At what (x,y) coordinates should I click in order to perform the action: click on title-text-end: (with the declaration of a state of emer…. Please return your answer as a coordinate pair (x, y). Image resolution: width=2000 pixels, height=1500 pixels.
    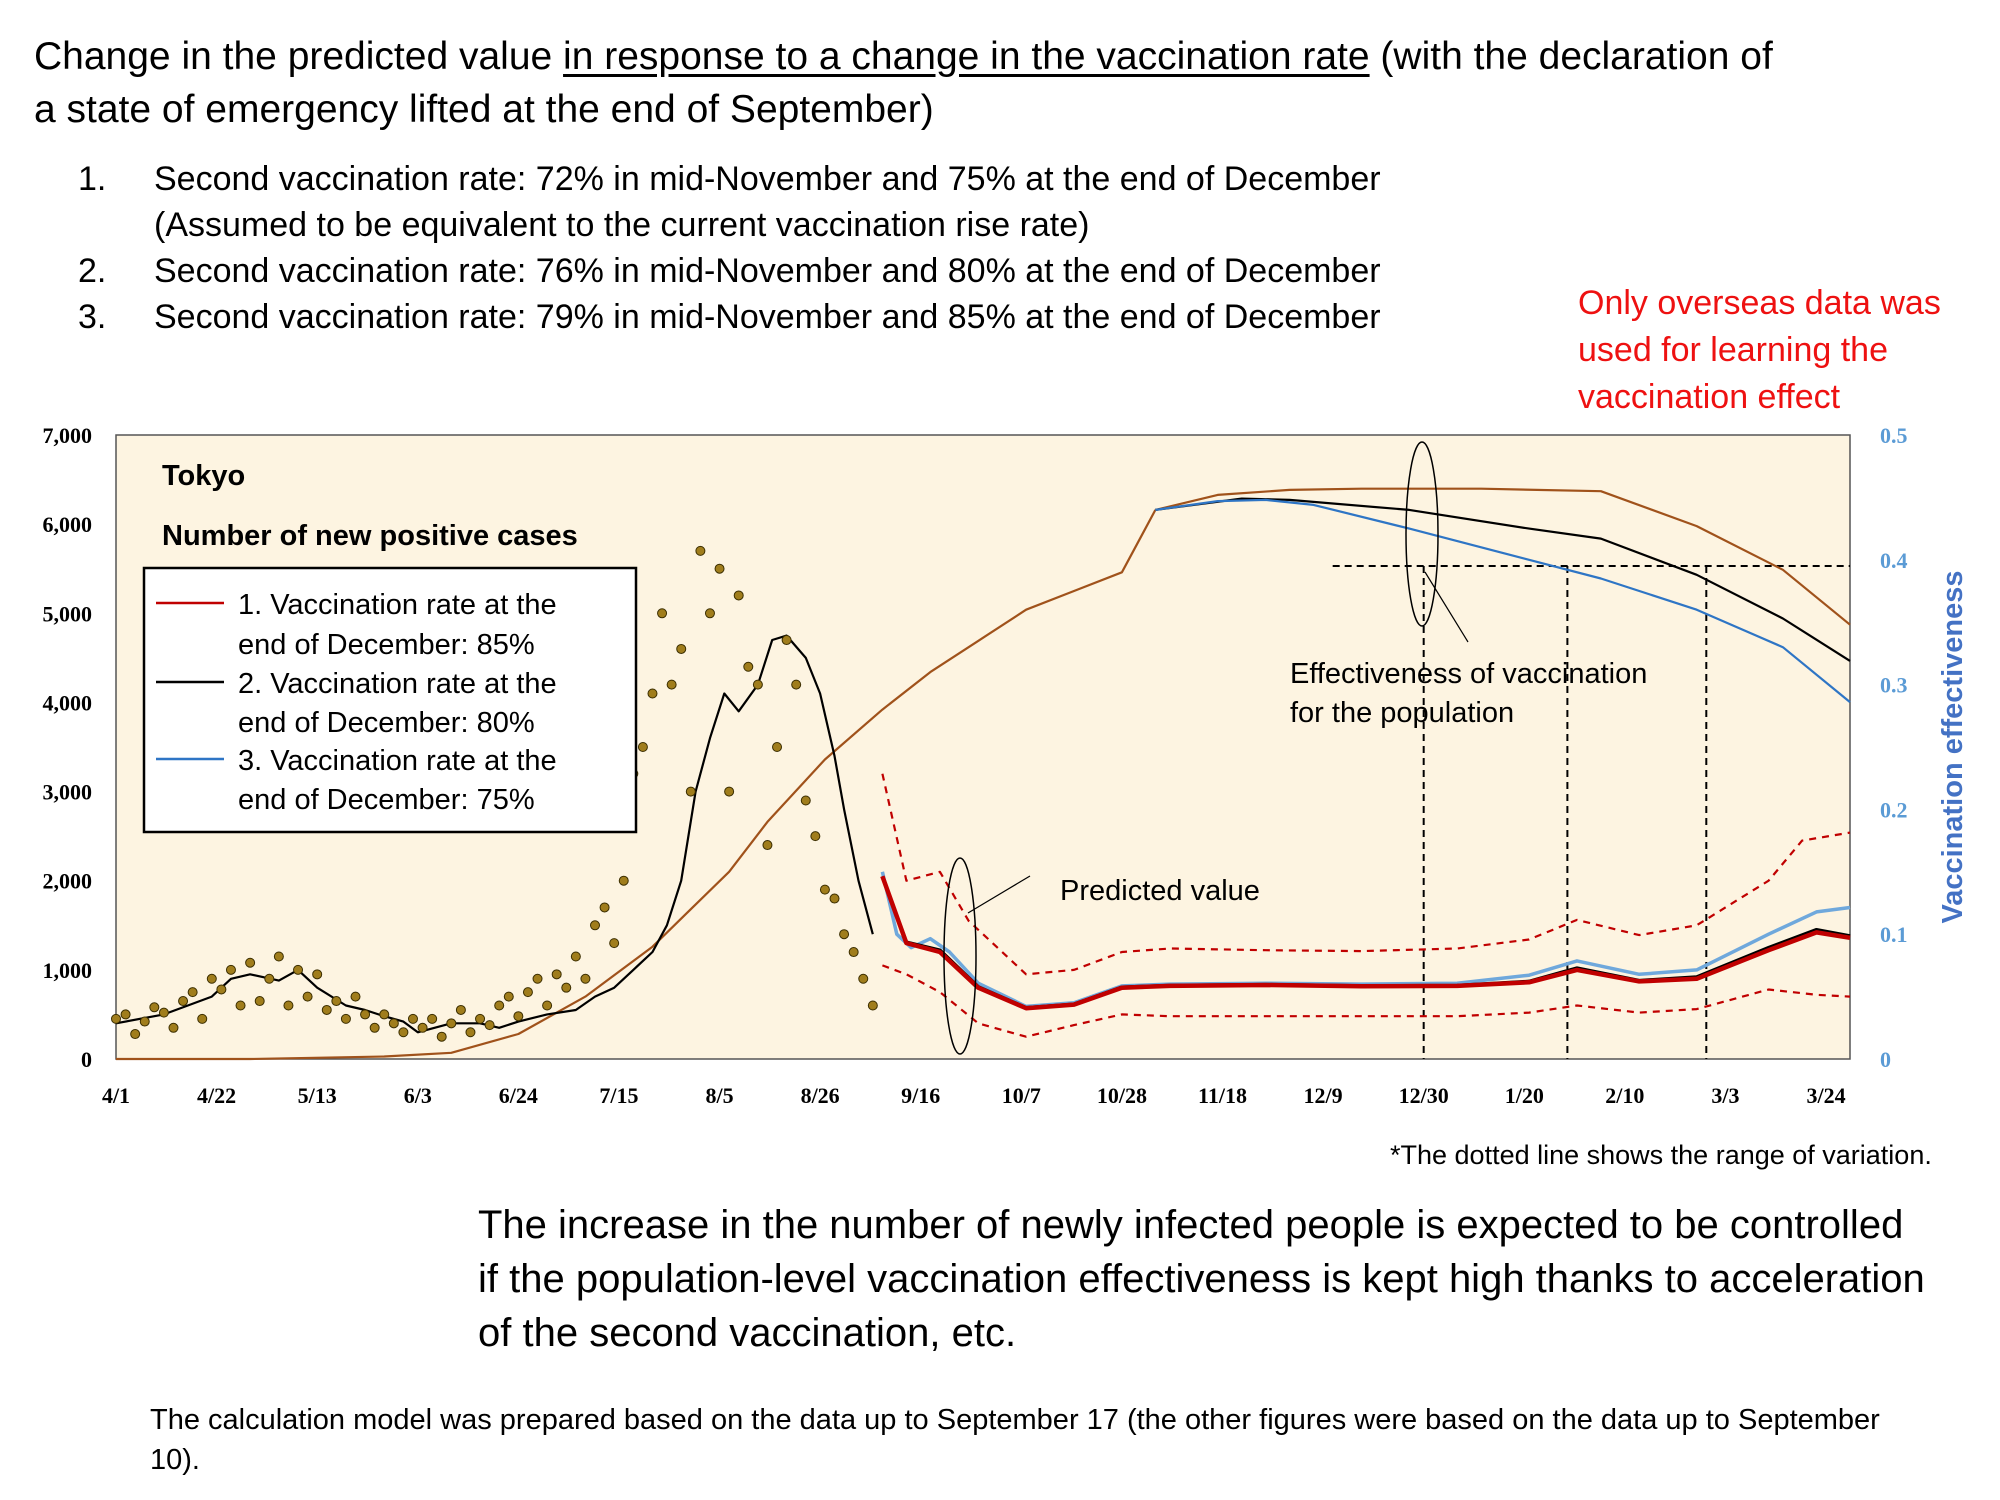
    Looking at the image, I should click on (903, 83).